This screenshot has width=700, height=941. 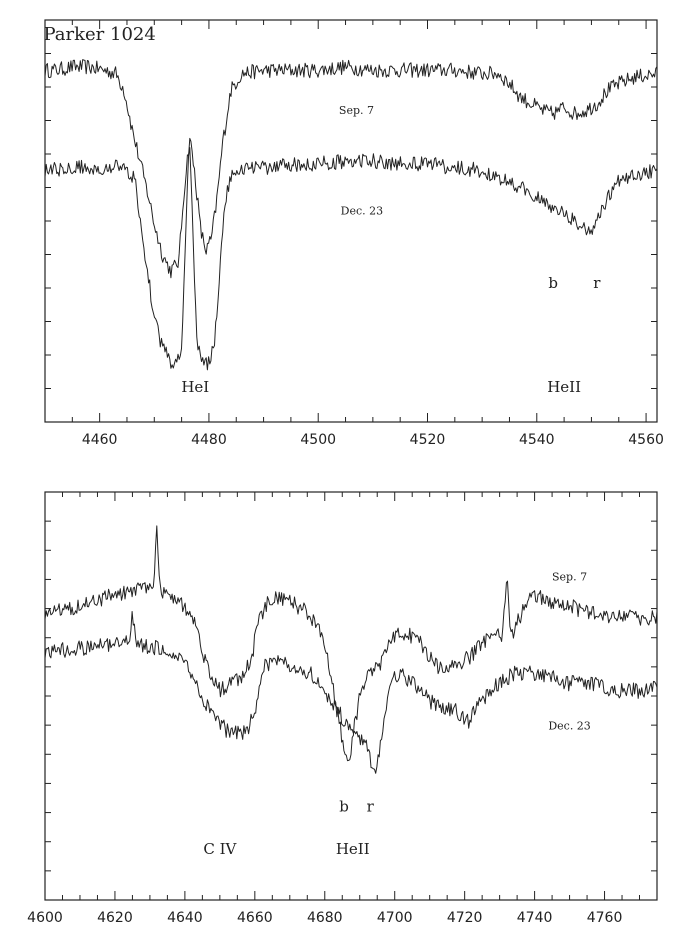 I want to click on x-tick-label: 4760, so click(x=605, y=918).